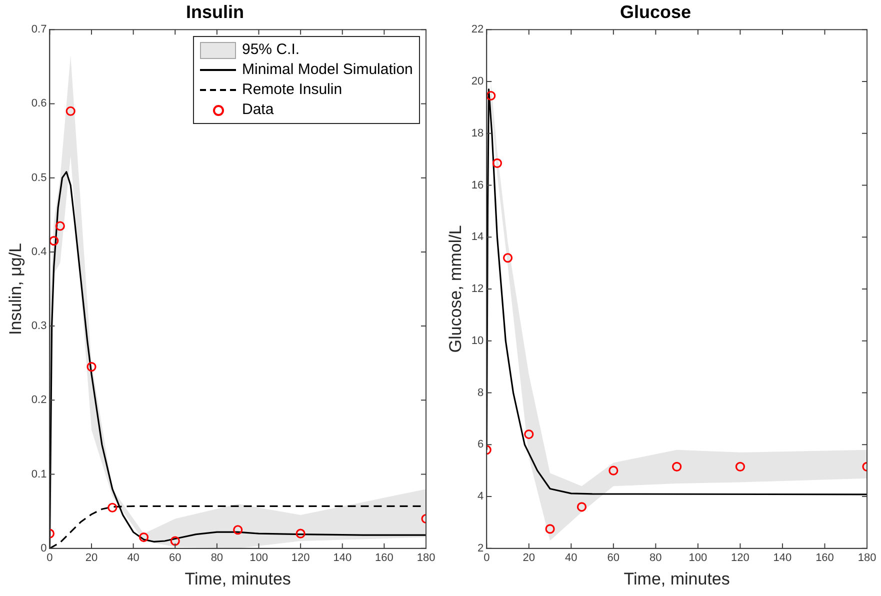 The width and height of the screenshot is (881, 596). I want to click on chart-title: Insulin, so click(215, 12).